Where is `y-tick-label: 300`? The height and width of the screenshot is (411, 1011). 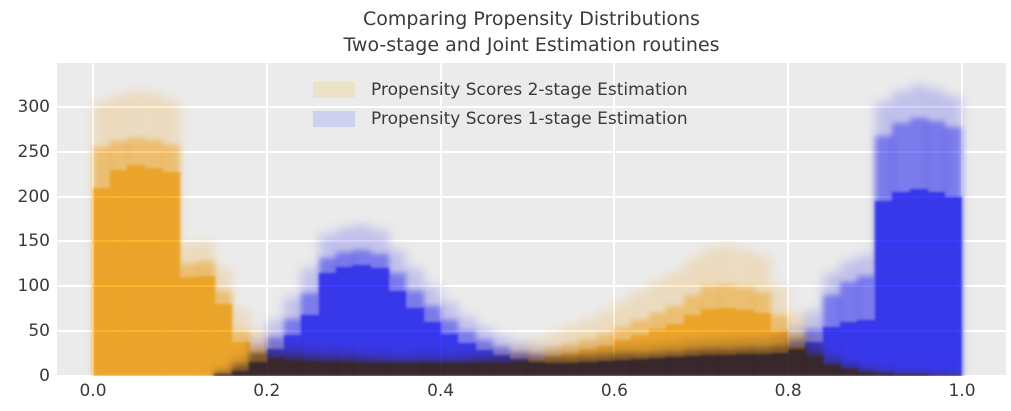
y-tick-label: 300 is located at coordinates (33, 106).